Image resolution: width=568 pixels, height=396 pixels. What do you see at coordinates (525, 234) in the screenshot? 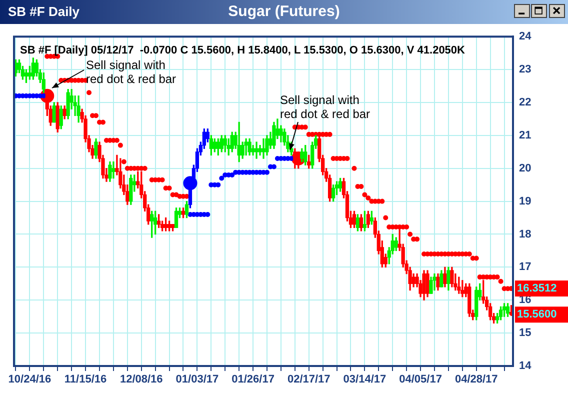
I see `y-tick-label: 18` at bounding box center [525, 234].